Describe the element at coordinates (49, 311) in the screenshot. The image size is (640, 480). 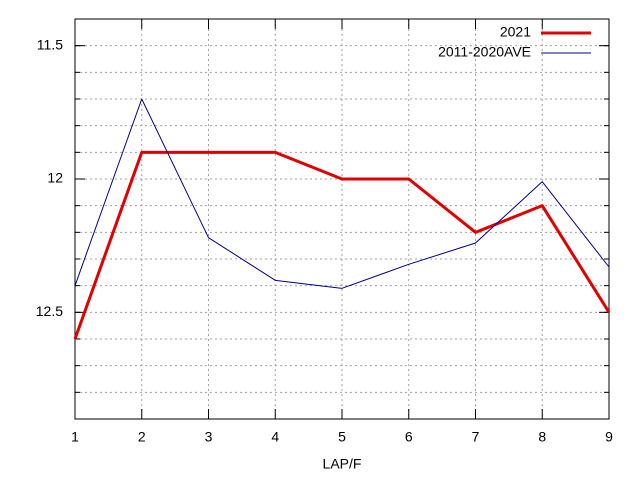
I see `y-tick-label: 12.5` at that location.